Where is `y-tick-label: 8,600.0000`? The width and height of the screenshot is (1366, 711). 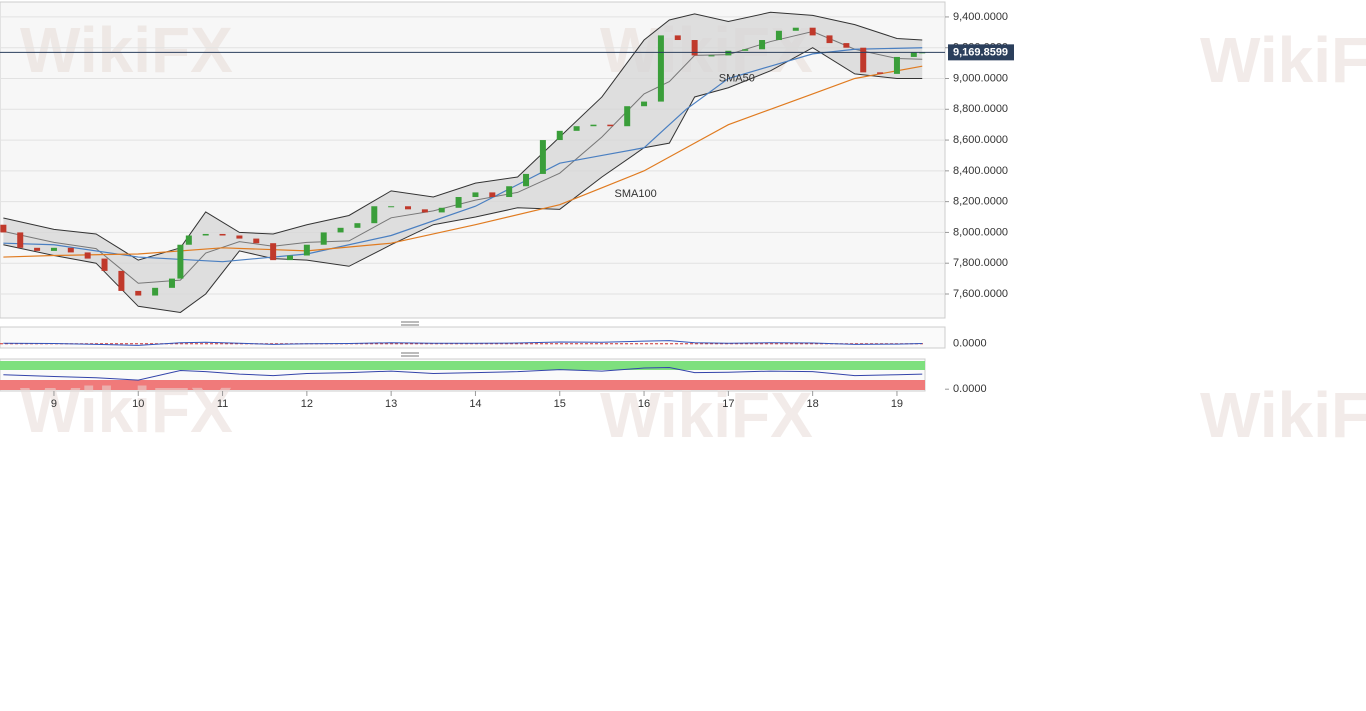
y-tick-label: 8,600.0000 is located at coordinates (980, 140).